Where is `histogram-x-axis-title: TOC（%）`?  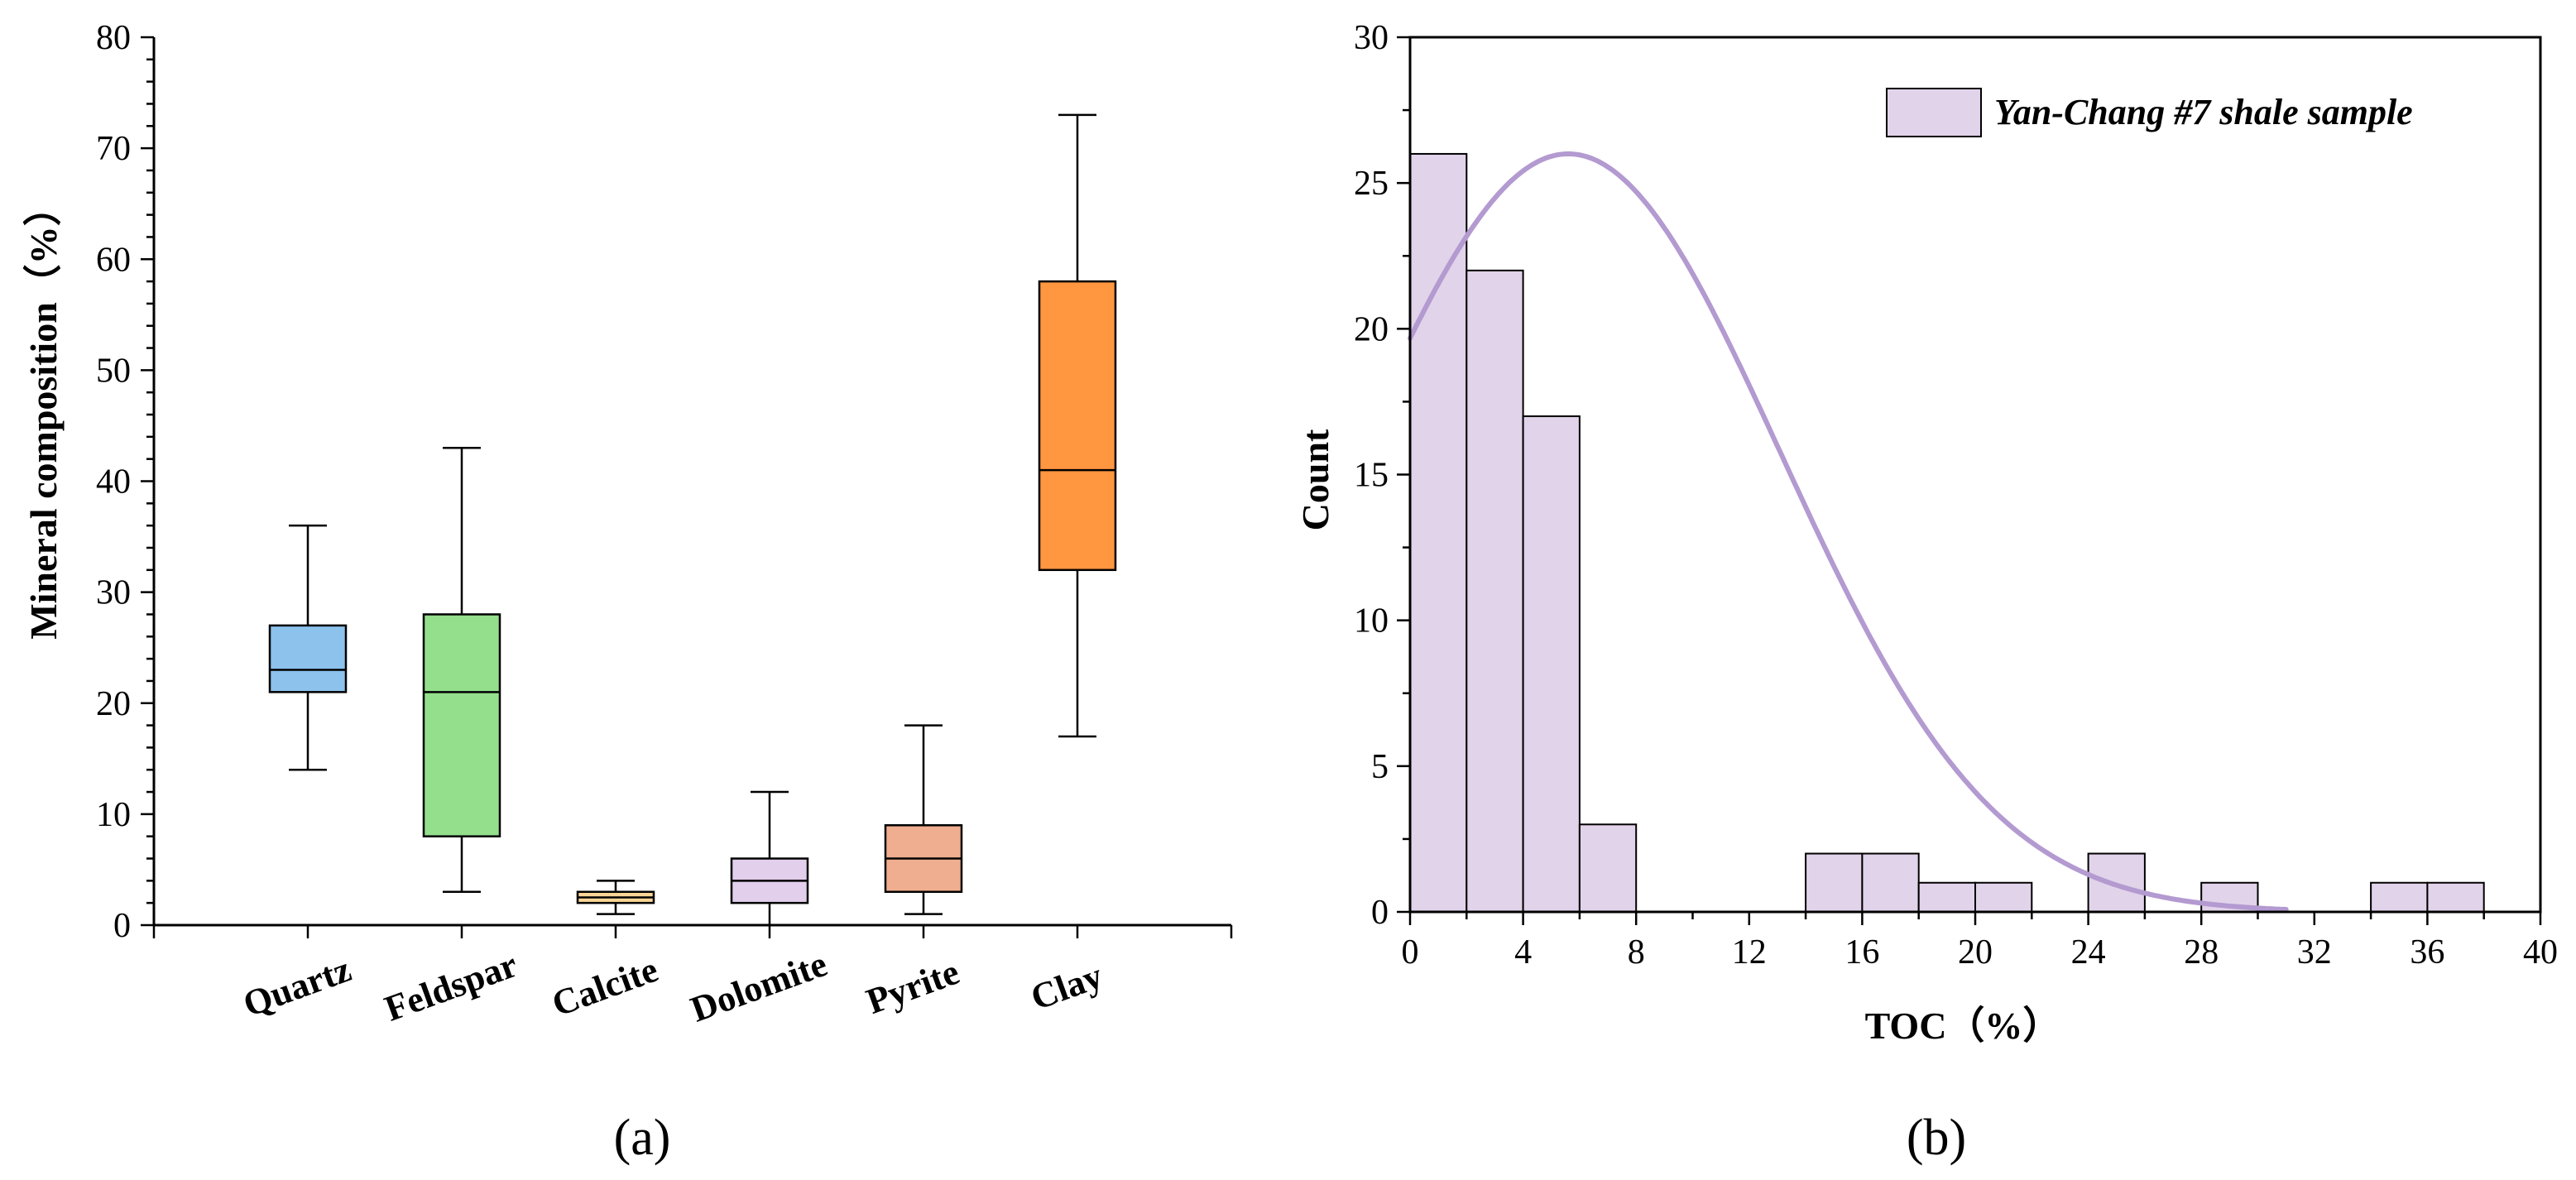 histogram-x-axis-title: TOC（%） is located at coordinates (1963, 1026).